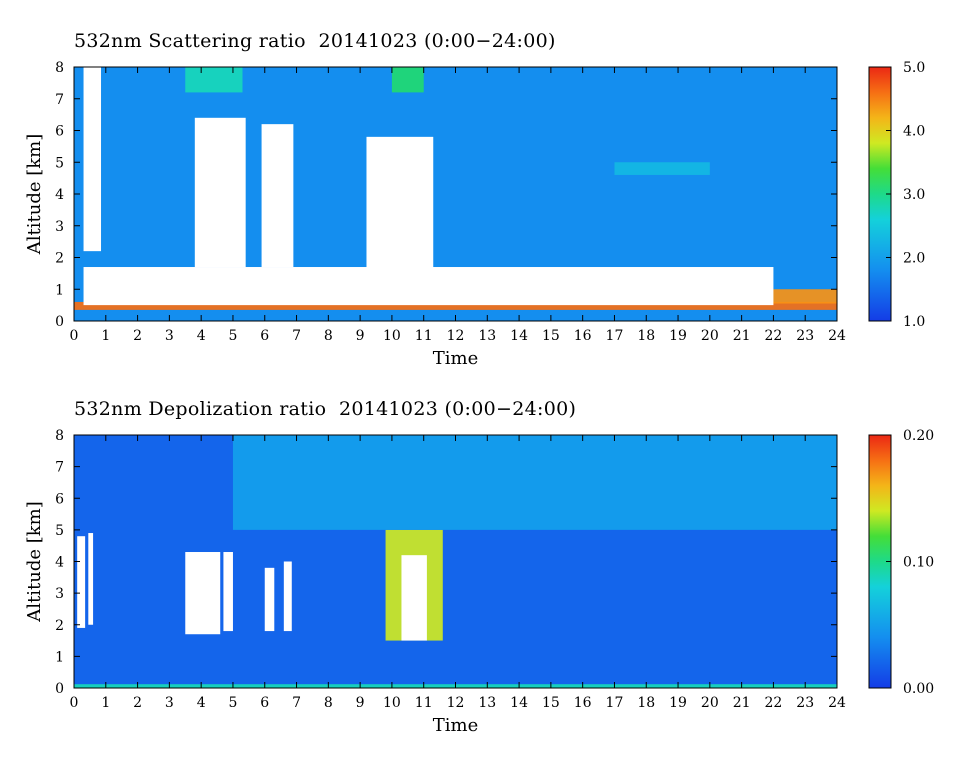 The image size is (960, 770). I want to click on colorbar-axis: 0.00 0.10 0.20, so click(910, 562).